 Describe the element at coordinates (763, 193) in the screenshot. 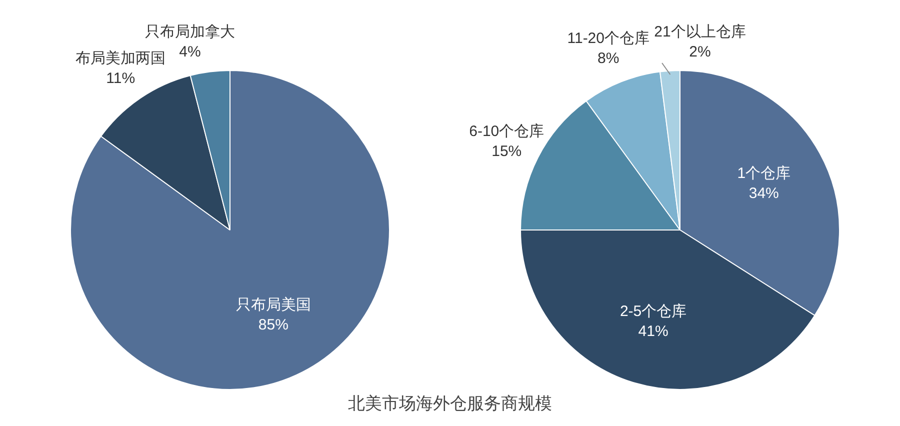

I see `data-label: 34%` at that location.